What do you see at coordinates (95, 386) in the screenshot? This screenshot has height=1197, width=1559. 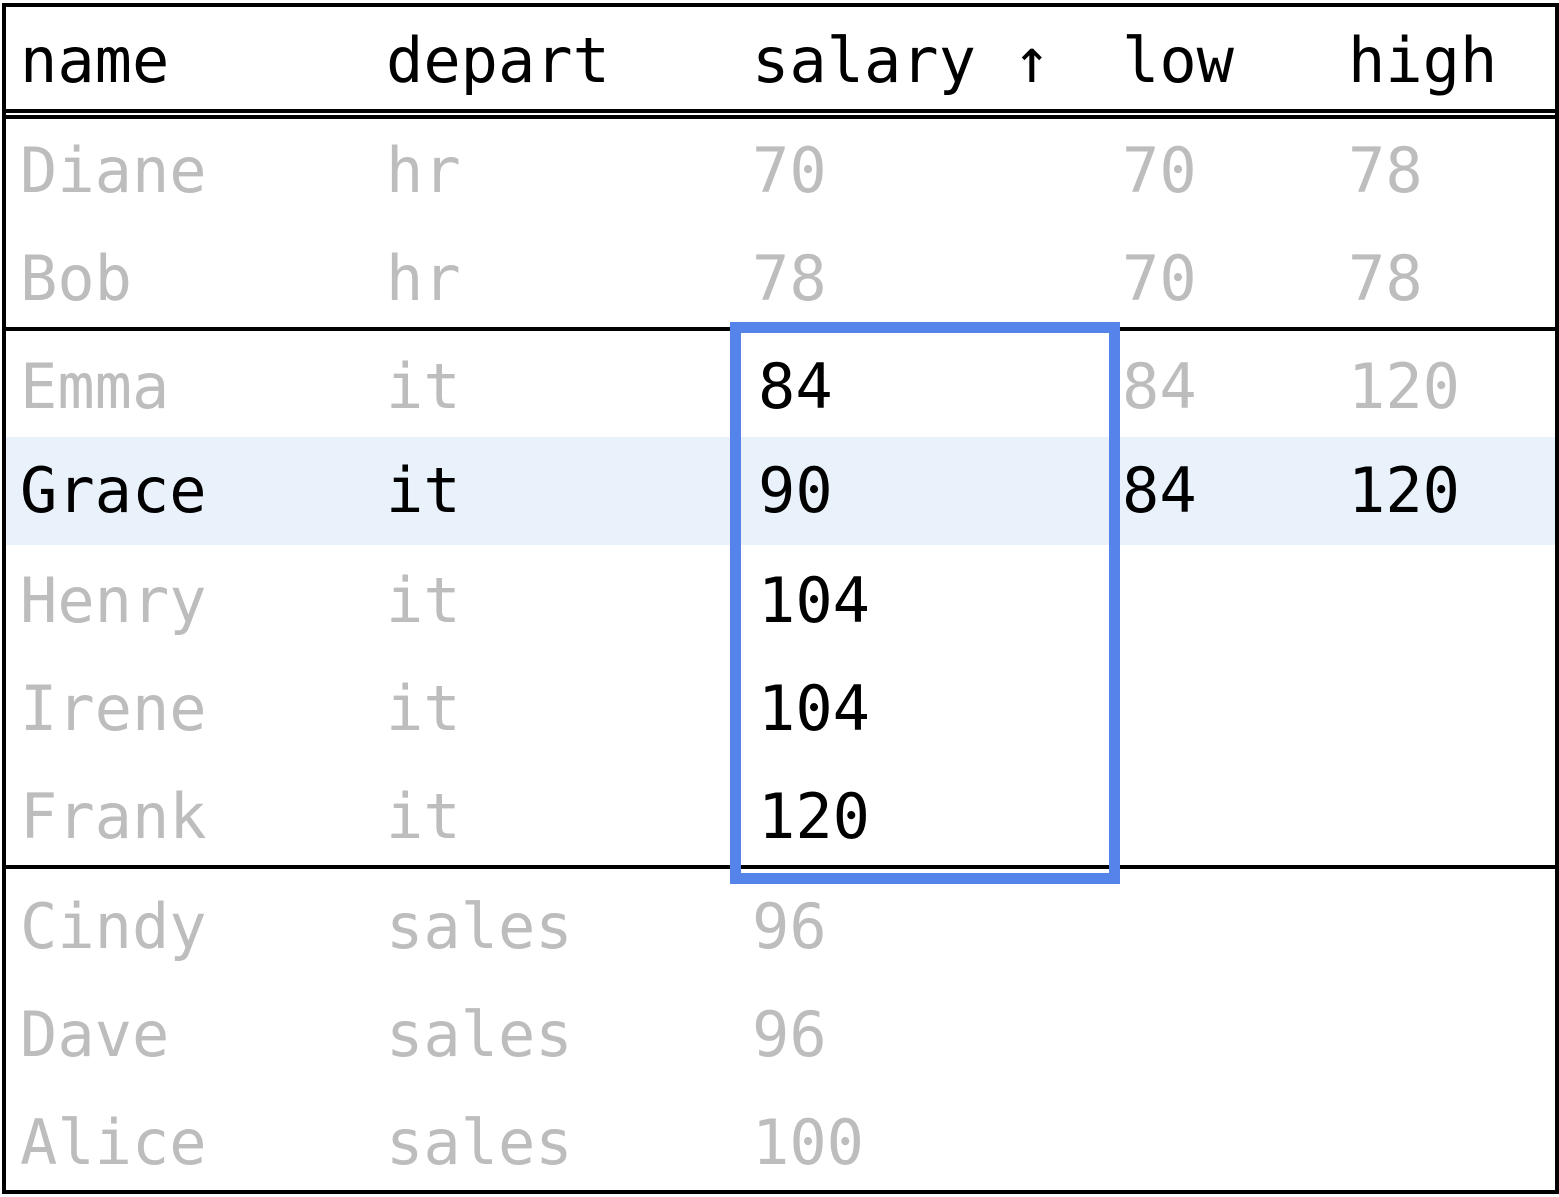 I see `cell-name: Emma` at bounding box center [95, 386].